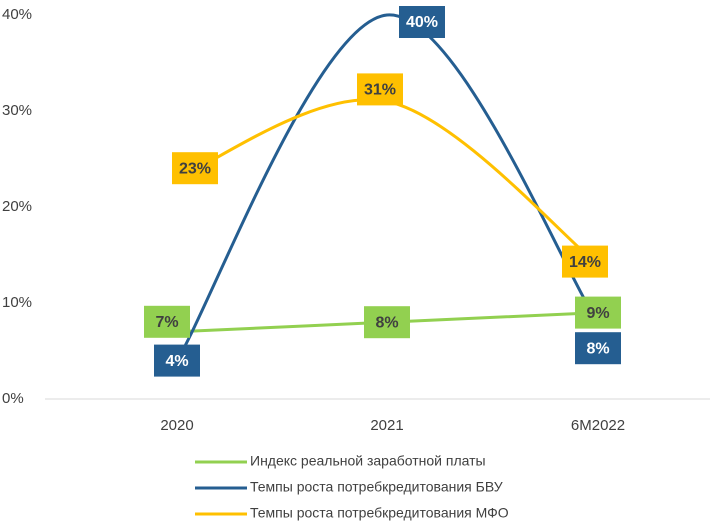 This screenshot has height=528, width=721. What do you see at coordinates (379, 513) in the screenshot?
I see `legend-label: Темпы роста потребкредитования МФО` at bounding box center [379, 513].